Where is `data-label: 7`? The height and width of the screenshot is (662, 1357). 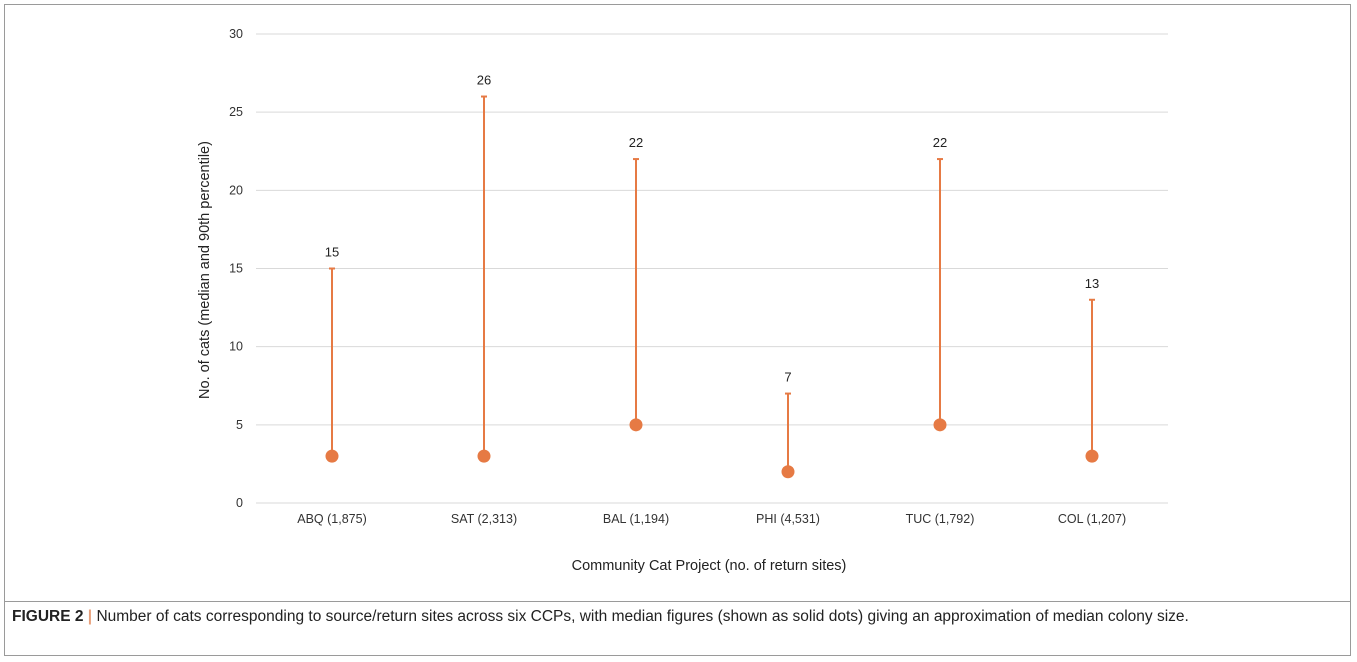 data-label: 7 is located at coordinates (787, 377).